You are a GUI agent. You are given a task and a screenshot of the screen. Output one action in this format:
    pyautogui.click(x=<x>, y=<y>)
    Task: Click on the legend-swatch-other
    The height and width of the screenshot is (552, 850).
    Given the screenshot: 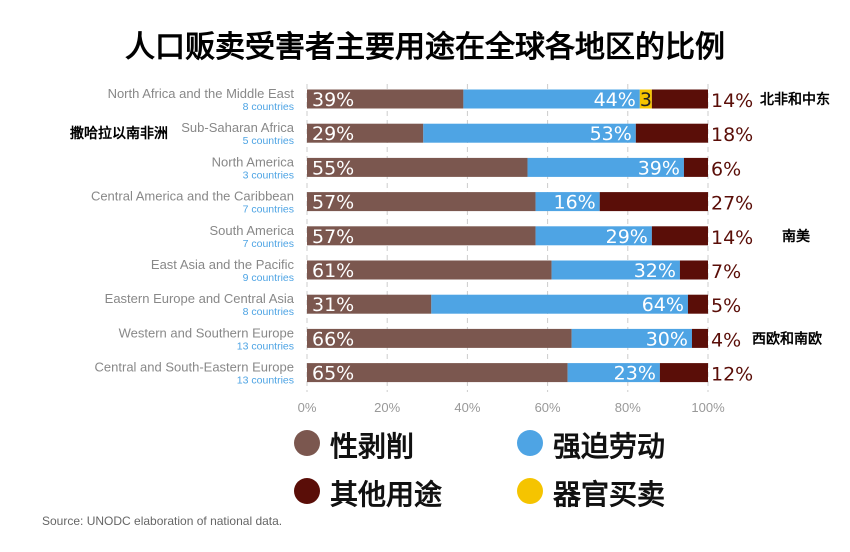 What is the action you would take?
    pyautogui.click(x=307, y=491)
    